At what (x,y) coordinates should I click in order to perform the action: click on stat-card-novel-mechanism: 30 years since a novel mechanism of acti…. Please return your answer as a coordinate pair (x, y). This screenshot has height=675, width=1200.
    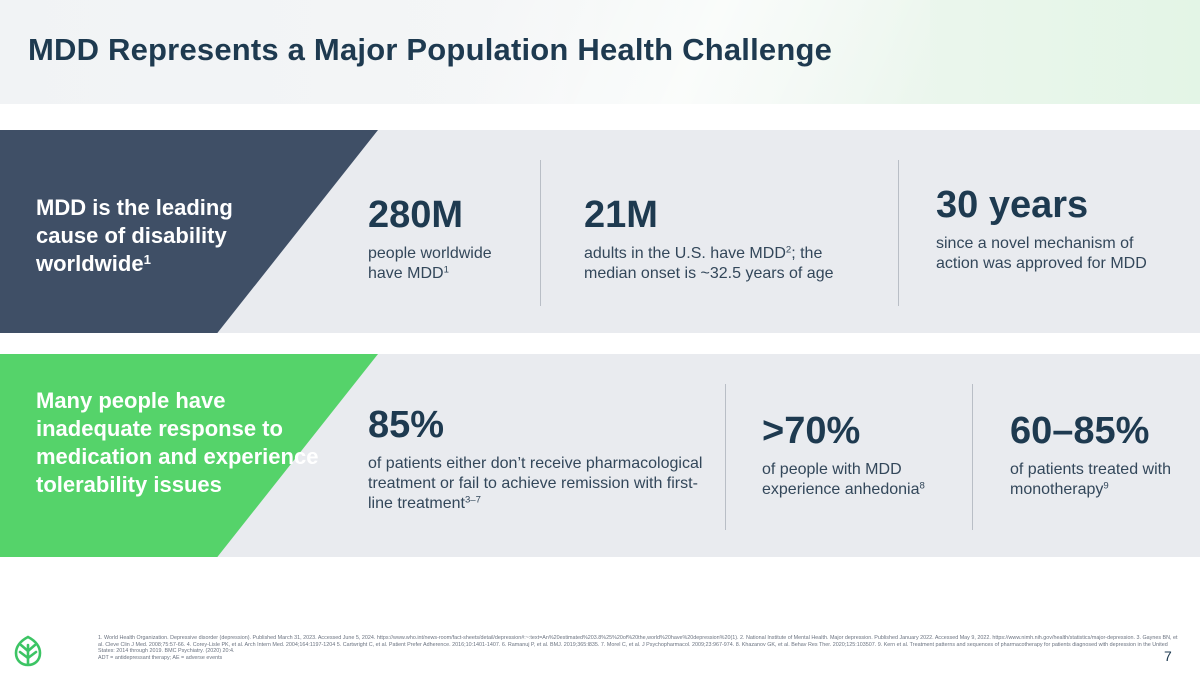
    Looking at the image, I should click on (1056, 229).